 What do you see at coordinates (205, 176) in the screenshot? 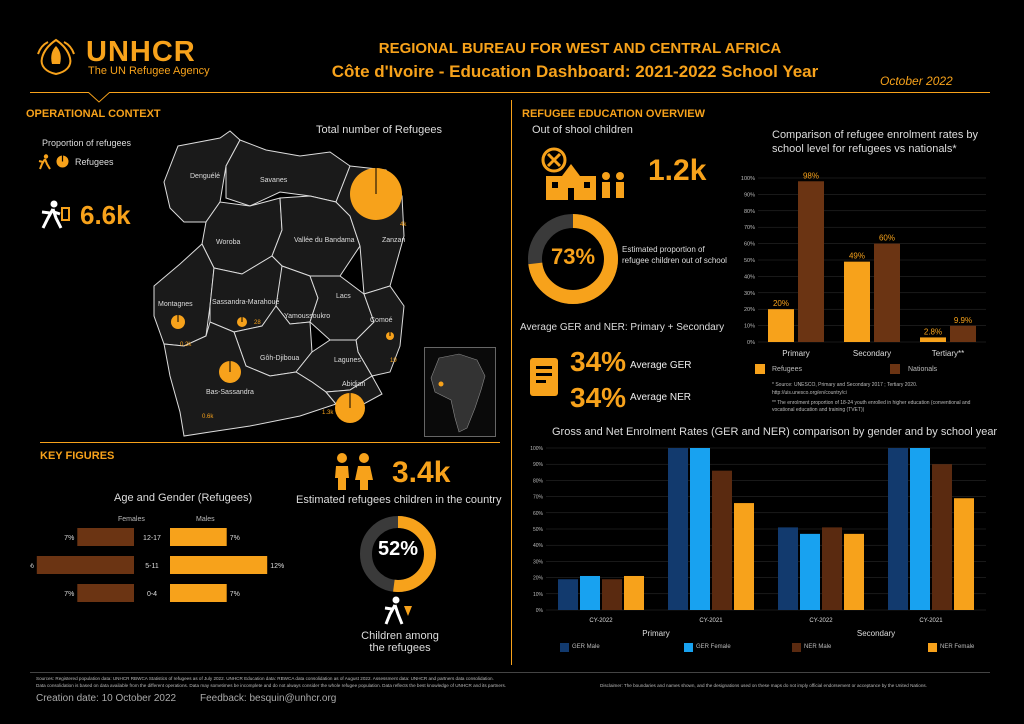
I see `label-denguele: Denguélé` at bounding box center [205, 176].